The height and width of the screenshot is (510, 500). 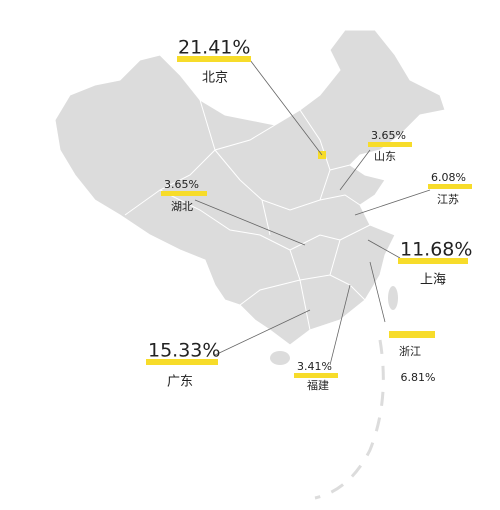 What do you see at coordinates (410, 351) in the screenshot?
I see `region-name: 浙江` at bounding box center [410, 351].